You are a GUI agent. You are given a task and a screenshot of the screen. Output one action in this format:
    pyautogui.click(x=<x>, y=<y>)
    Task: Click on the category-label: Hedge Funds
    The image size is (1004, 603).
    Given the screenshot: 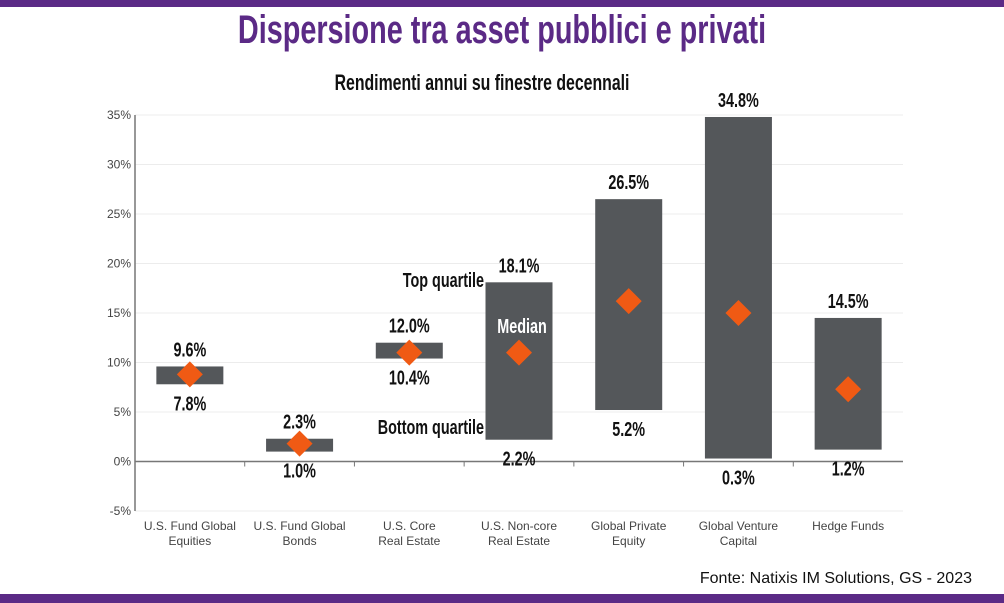 What is the action you would take?
    pyautogui.click(x=848, y=526)
    